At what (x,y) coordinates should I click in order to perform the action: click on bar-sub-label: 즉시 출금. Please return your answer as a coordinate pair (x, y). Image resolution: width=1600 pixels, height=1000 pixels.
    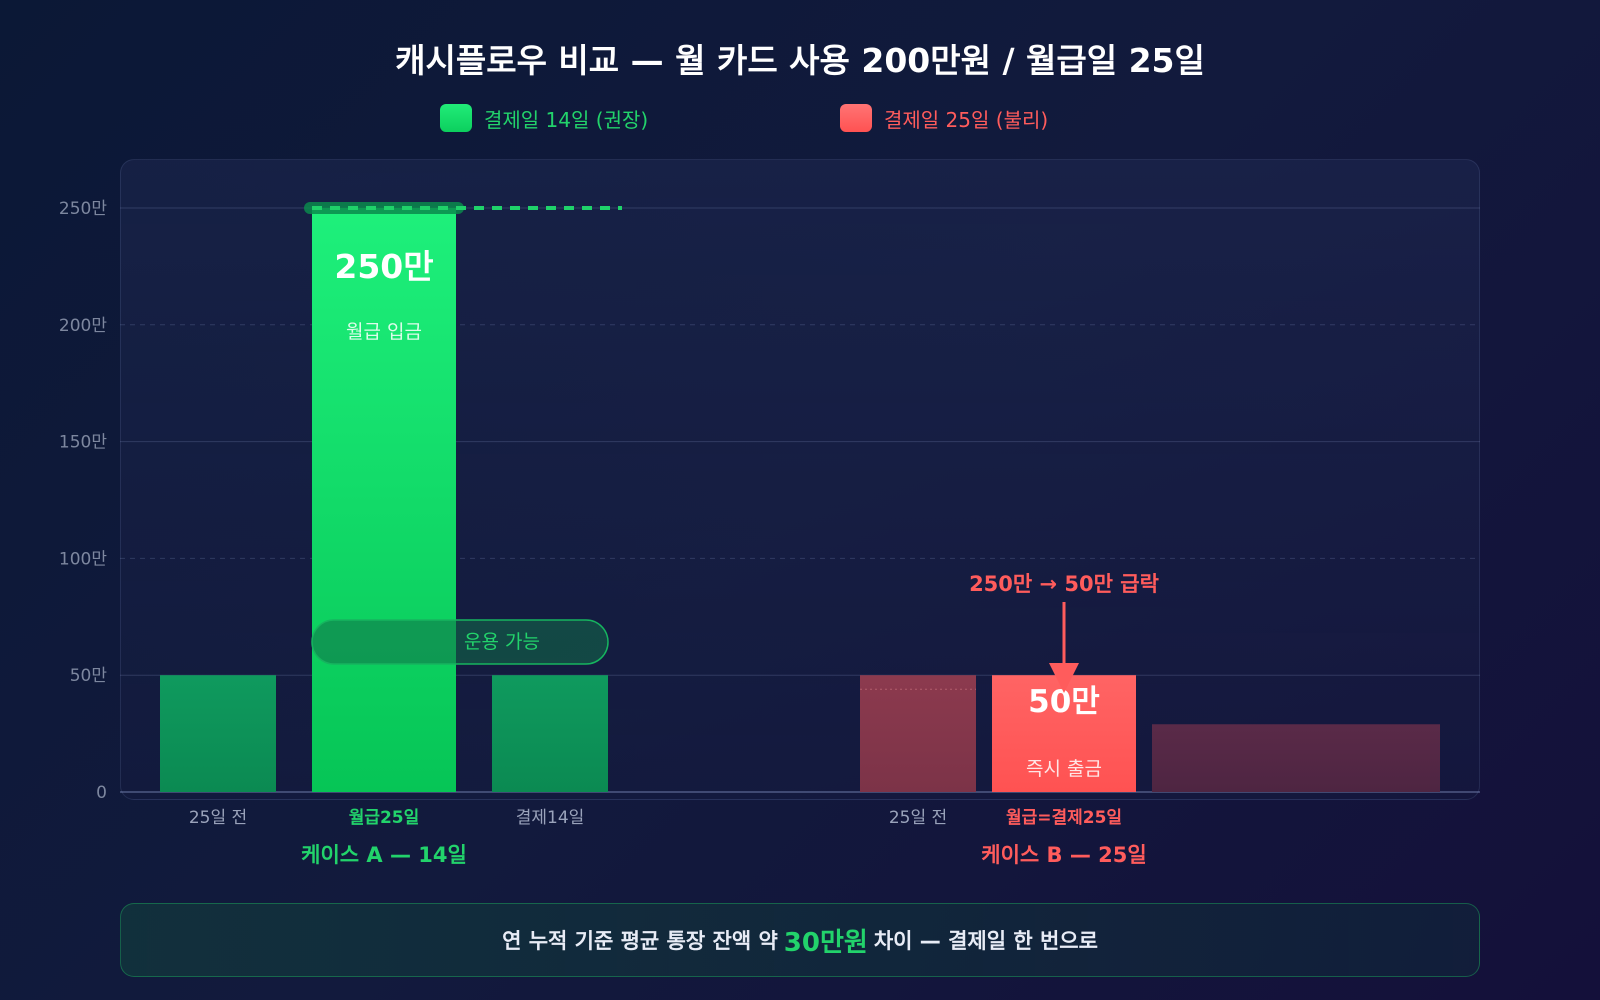
    Looking at the image, I should click on (1064, 769).